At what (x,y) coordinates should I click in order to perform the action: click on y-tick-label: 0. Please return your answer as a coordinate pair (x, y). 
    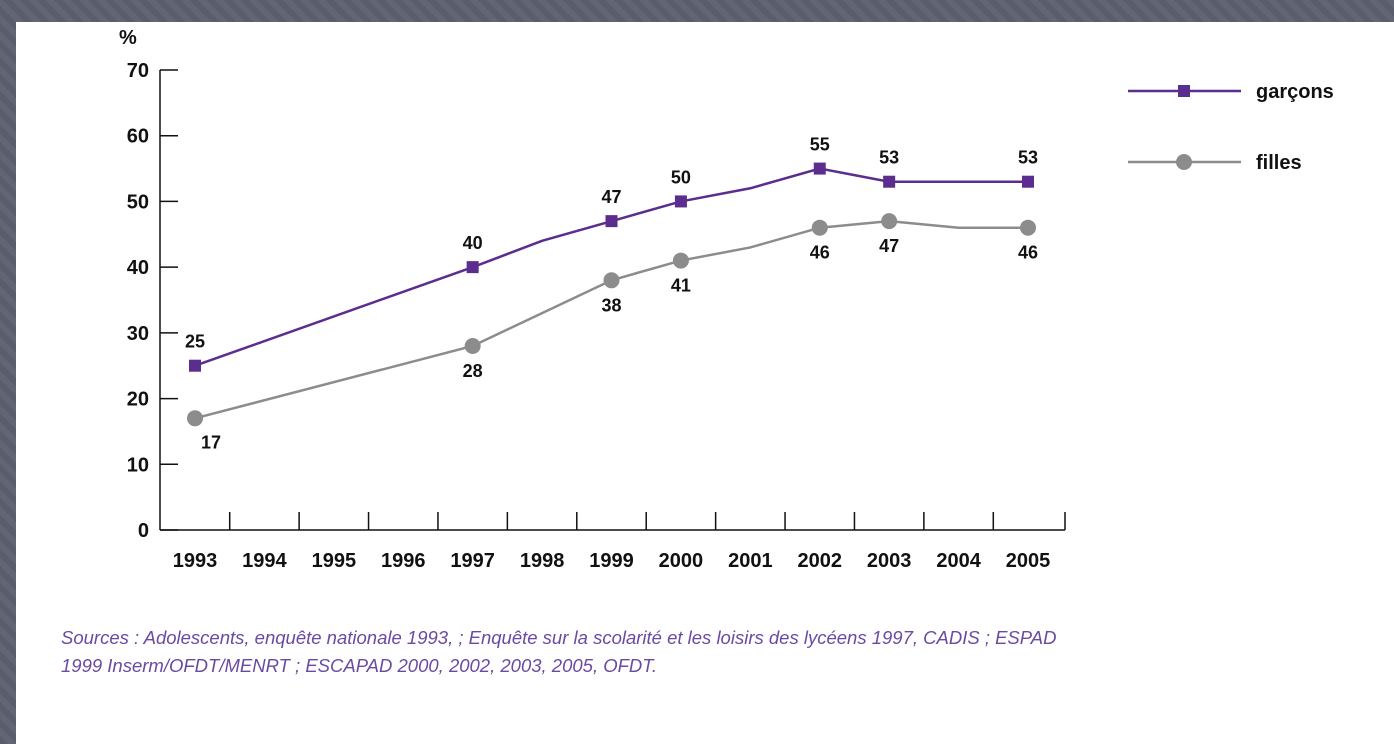
    Looking at the image, I should click on (143, 531).